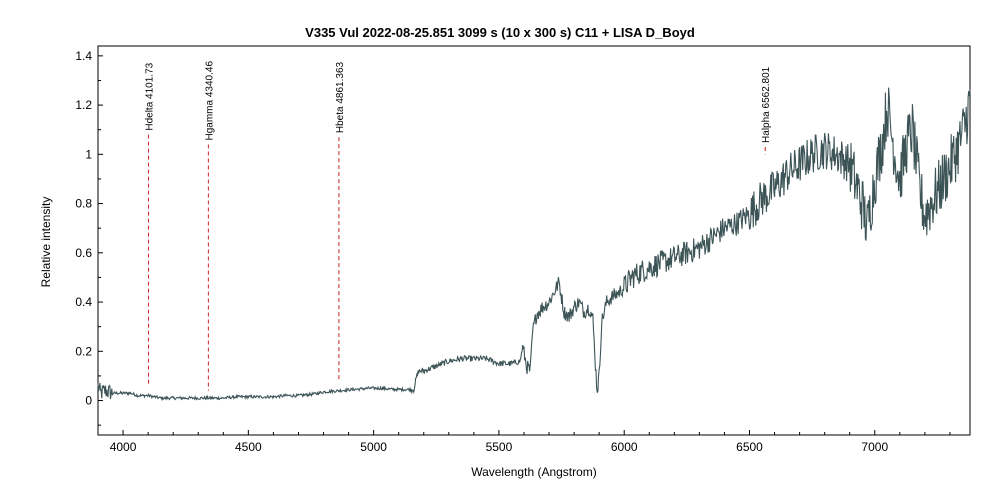 This screenshot has width=1000, height=500. What do you see at coordinates (83, 56) in the screenshot?
I see `y-tick-label: 1.4` at bounding box center [83, 56].